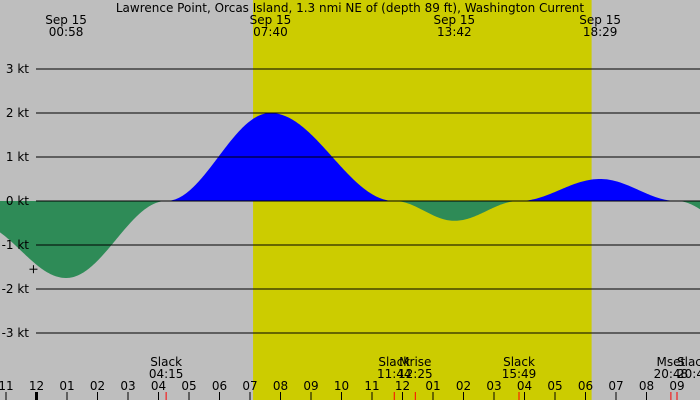 Image resolution: width=700 pixels, height=400 pixels. What do you see at coordinates (671, 362) in the screenshot?
I see `event-label: Mset` at bounding box center [671, 362].